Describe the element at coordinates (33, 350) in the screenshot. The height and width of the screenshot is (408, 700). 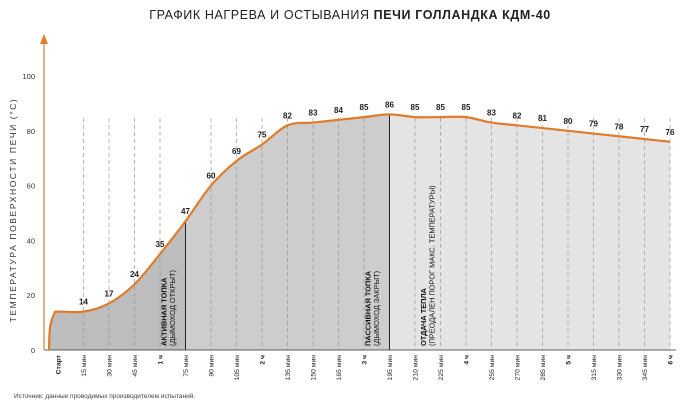
I see `y-tick-label: 0` at that location.